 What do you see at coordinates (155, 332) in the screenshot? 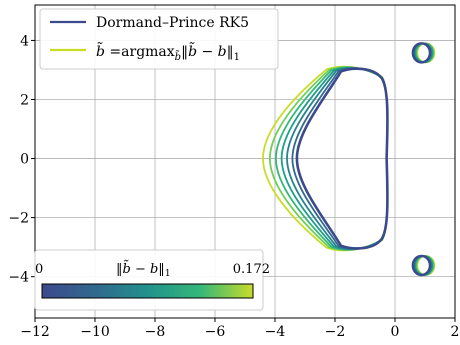
I see `x-tick-label: −8` at bounding box center [155, 332].